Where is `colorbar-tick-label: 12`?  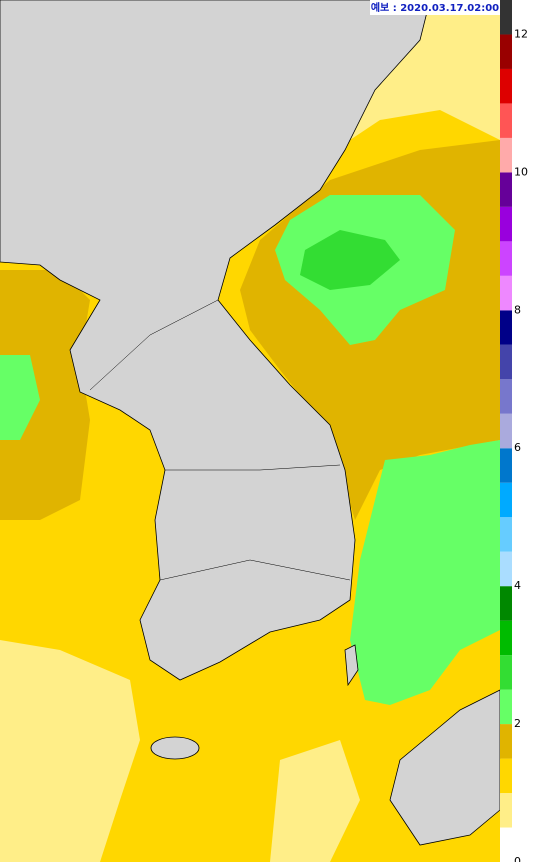 colorbar-tick-label: 12 is located at coordinates (521, 33).